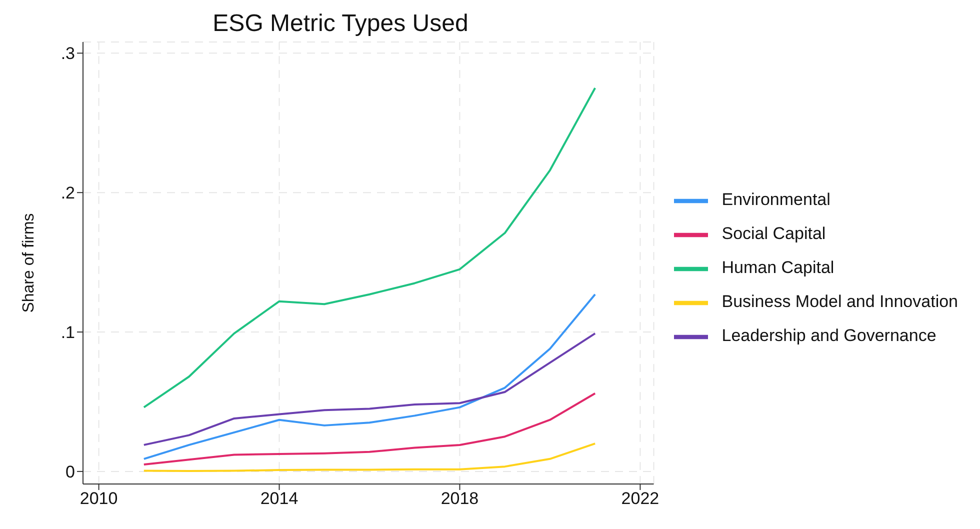  I want to click on legend-label: Social Capital, so click(774, 233).